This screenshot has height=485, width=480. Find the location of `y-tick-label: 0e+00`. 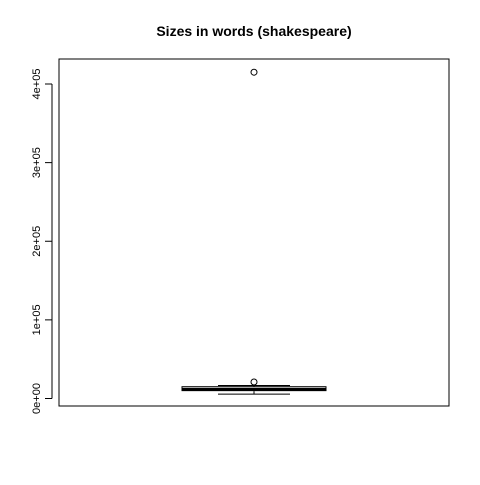

y-tick-label: 0e+00 is located at coordinates (37, 398).